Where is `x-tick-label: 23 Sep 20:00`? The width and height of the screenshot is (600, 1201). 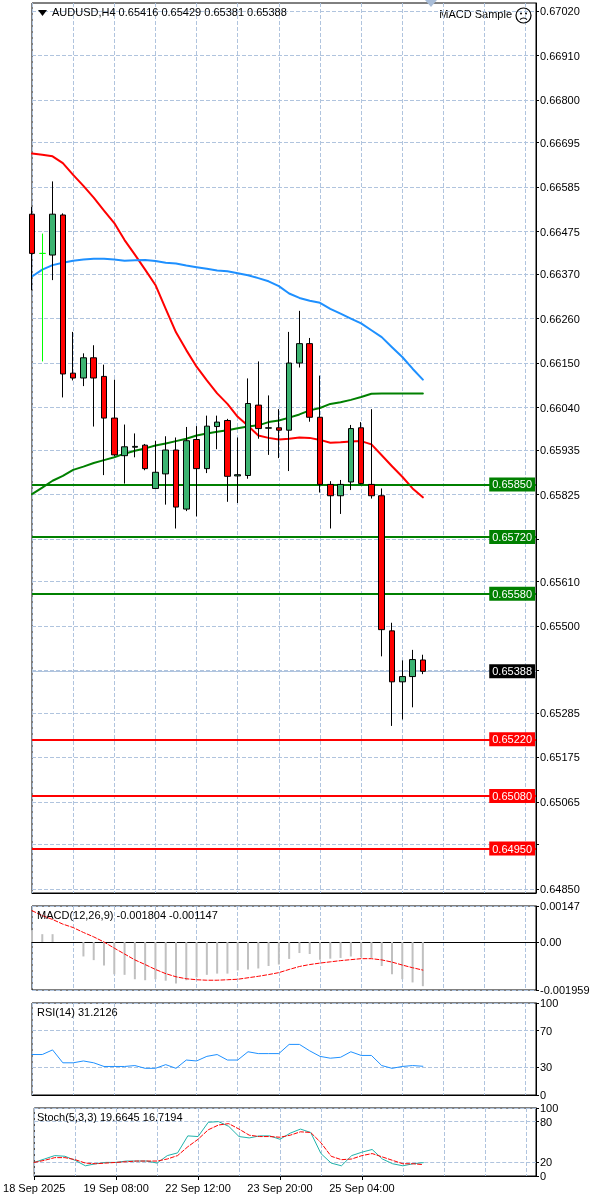
x-tick-label: 23 Sep 20:00 is located at coordinates (280, 1187).